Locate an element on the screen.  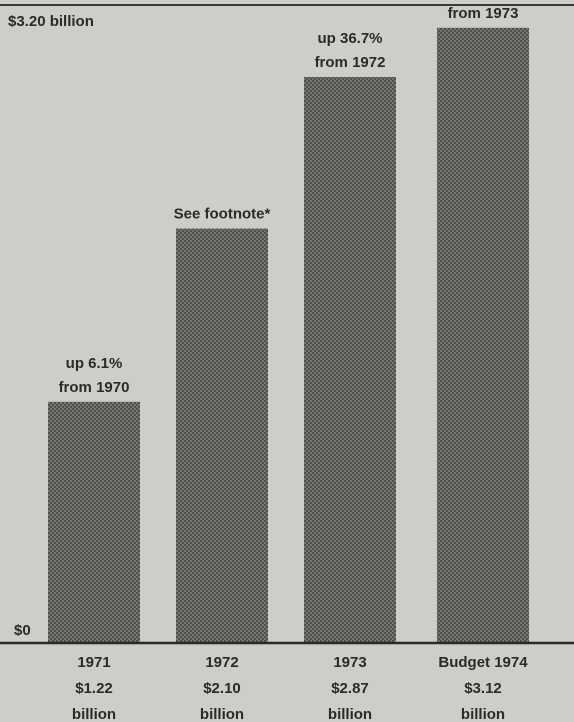
bar-annotation: from 1972 is located at coordinates (350, 62).